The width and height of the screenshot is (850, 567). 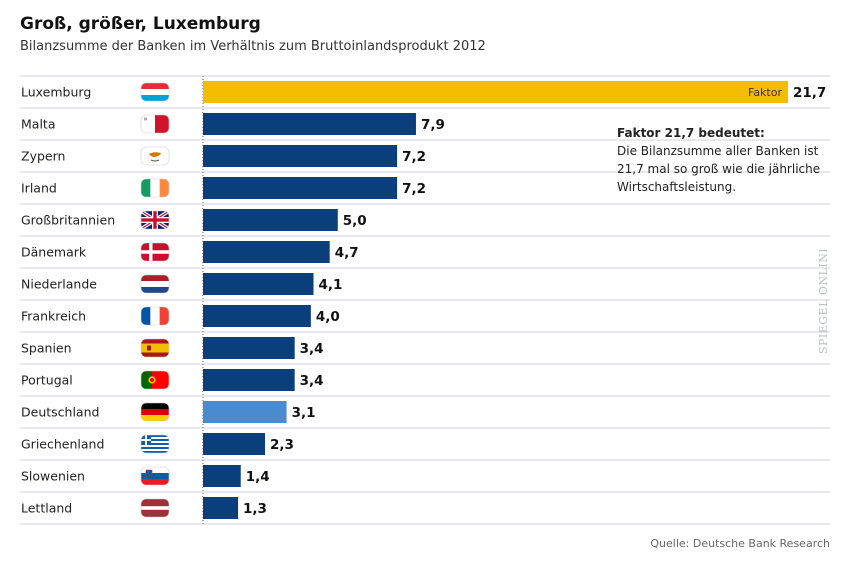 I want to click on value-label: 7,9, so click(x=433, y=125).